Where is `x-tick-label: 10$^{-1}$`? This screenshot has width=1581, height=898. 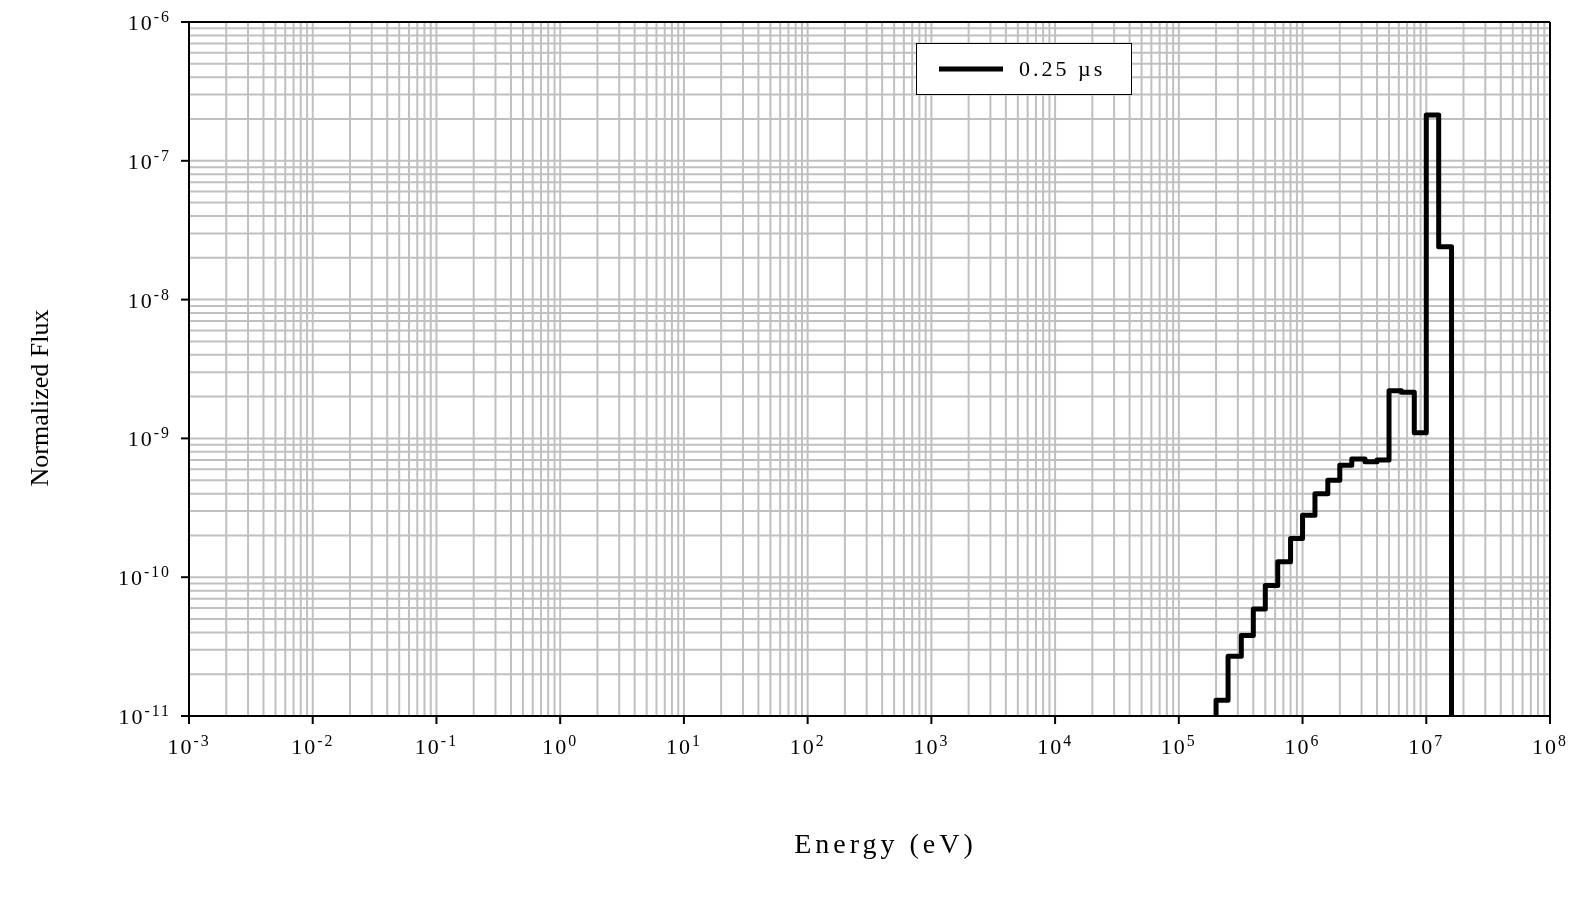 x-tick-label: 10$^{-1}$ is located at coordinates (436, 745).